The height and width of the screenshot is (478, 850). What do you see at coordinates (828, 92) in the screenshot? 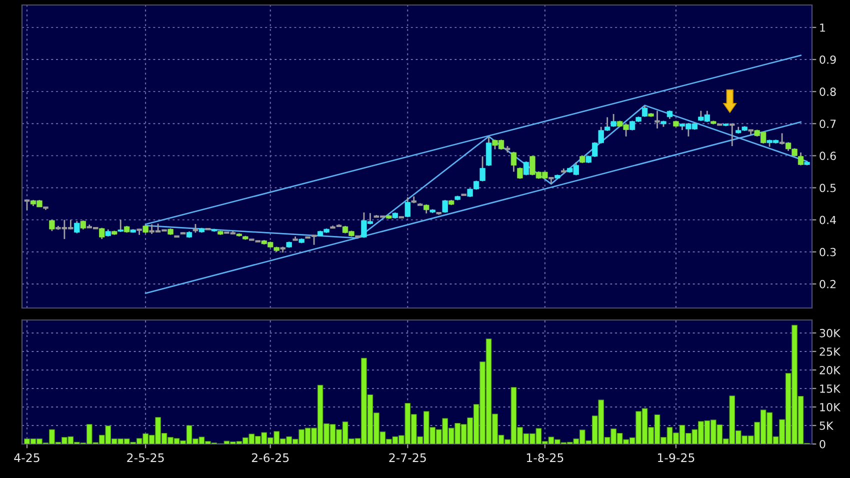
I see `y-tick-label: 0.8` at bounding box center [828, 92].